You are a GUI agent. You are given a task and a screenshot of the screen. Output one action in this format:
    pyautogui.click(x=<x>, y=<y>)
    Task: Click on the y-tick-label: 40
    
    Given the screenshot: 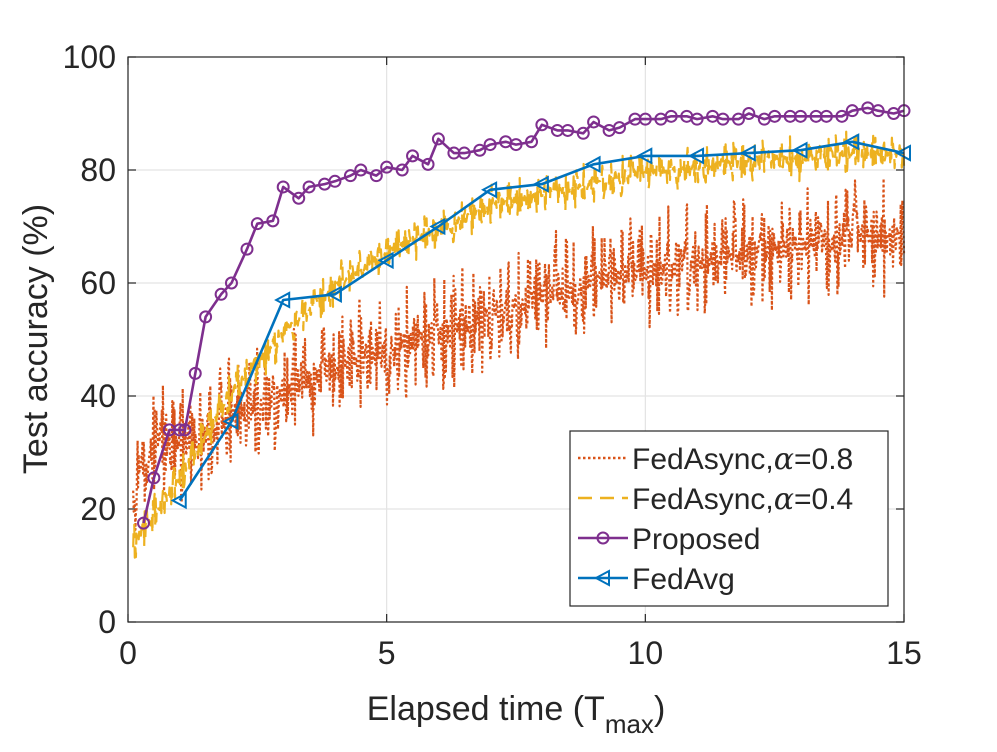 What is the action you would take?
    pyautogui.click(x=98, y=396)
    